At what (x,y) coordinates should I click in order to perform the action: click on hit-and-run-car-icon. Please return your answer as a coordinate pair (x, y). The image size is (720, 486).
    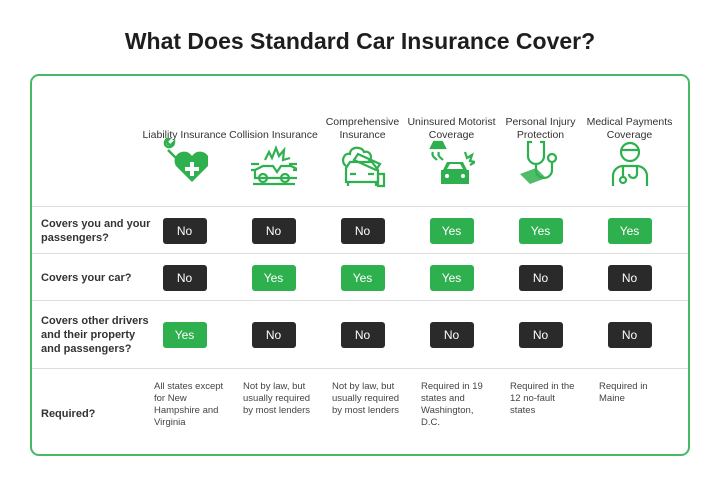
    Looking at the image, I should click on (452, 162).